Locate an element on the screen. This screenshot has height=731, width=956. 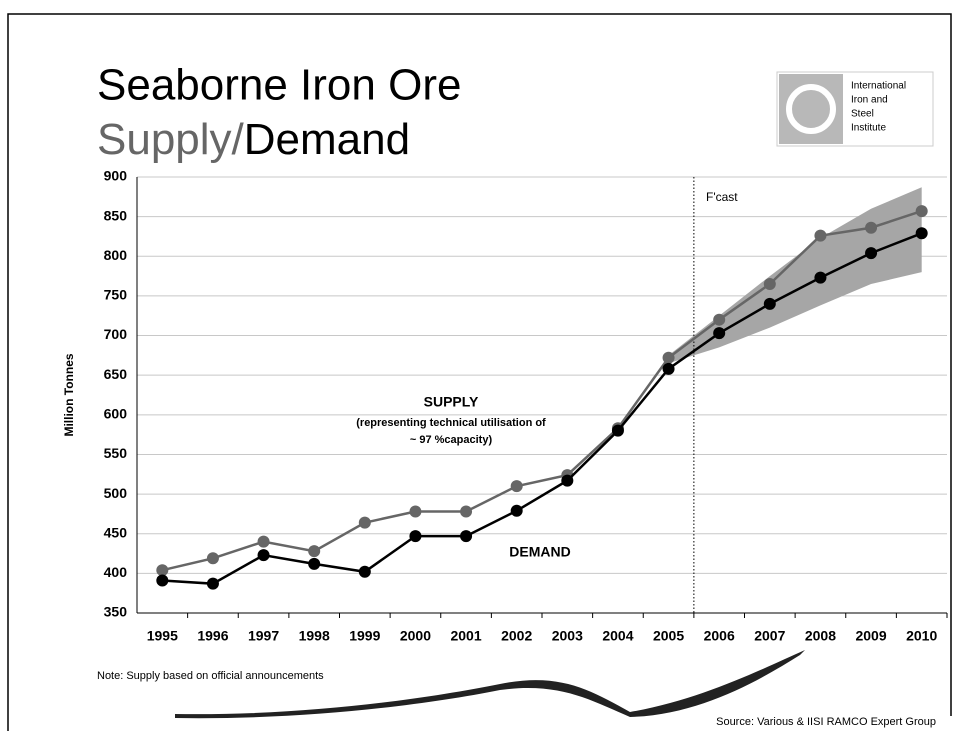
x-tick-label: 1995 is located at coordinates (162, 636).